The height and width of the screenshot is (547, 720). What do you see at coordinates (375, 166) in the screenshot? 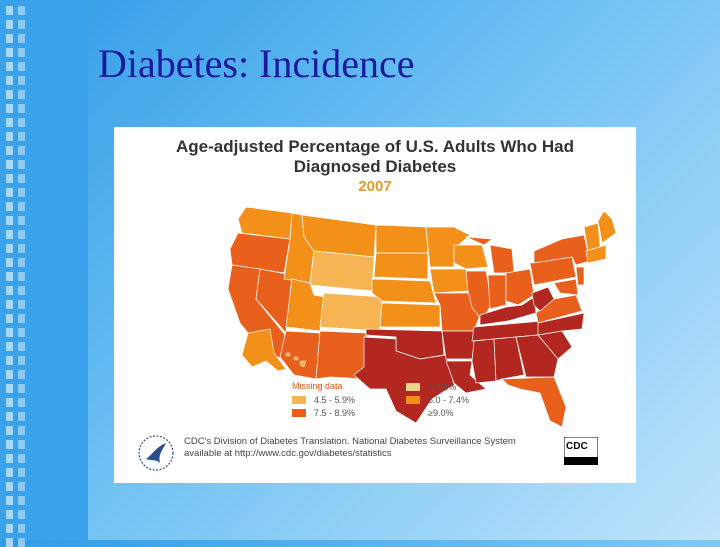
I see `map-title-line2: Diagnosed Diabetes` at bounding box center [375, 166].